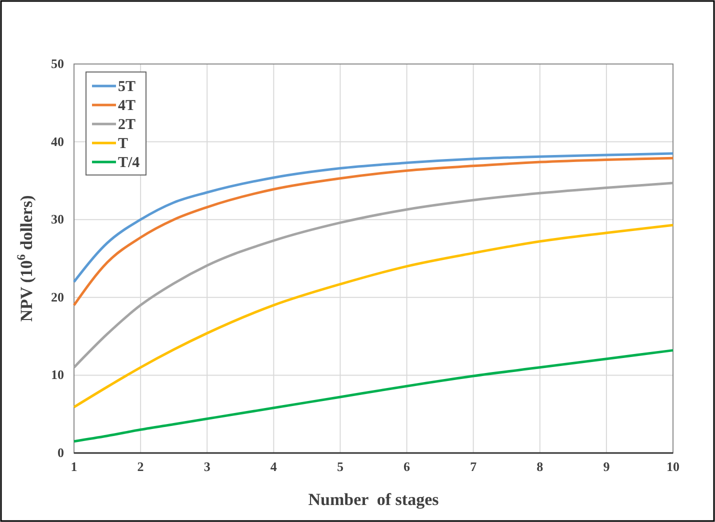 This screenshot has height=522, width=715. Describe the element at coordinates (207, 466) in the screenshot. I see `x-tick-label: 3` at that location.